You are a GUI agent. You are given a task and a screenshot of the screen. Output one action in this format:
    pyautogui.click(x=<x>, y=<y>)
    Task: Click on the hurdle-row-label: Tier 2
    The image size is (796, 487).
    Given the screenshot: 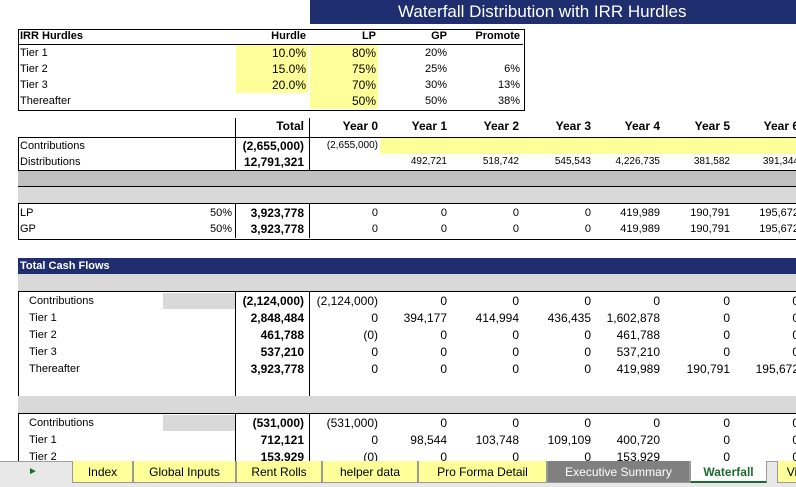 What is the action you would take?
    pyautogui.click(x=34, y=69)
    